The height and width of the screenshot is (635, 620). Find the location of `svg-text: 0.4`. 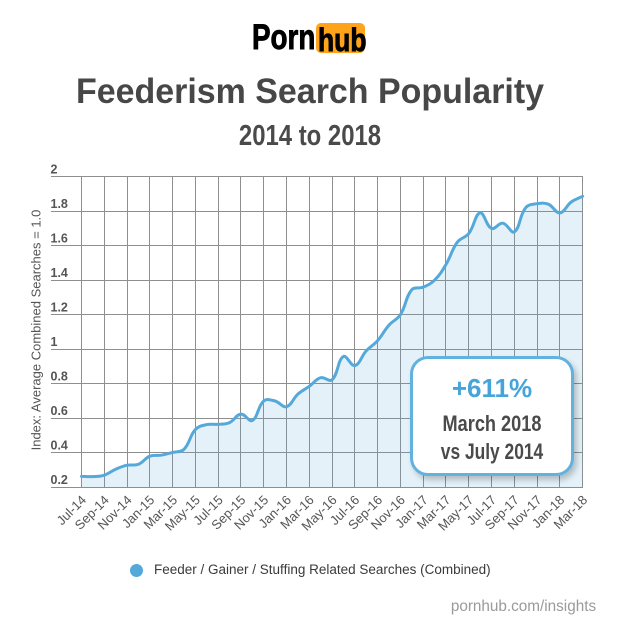

svg-text: 0.4 is located at coordinates (59, 446).